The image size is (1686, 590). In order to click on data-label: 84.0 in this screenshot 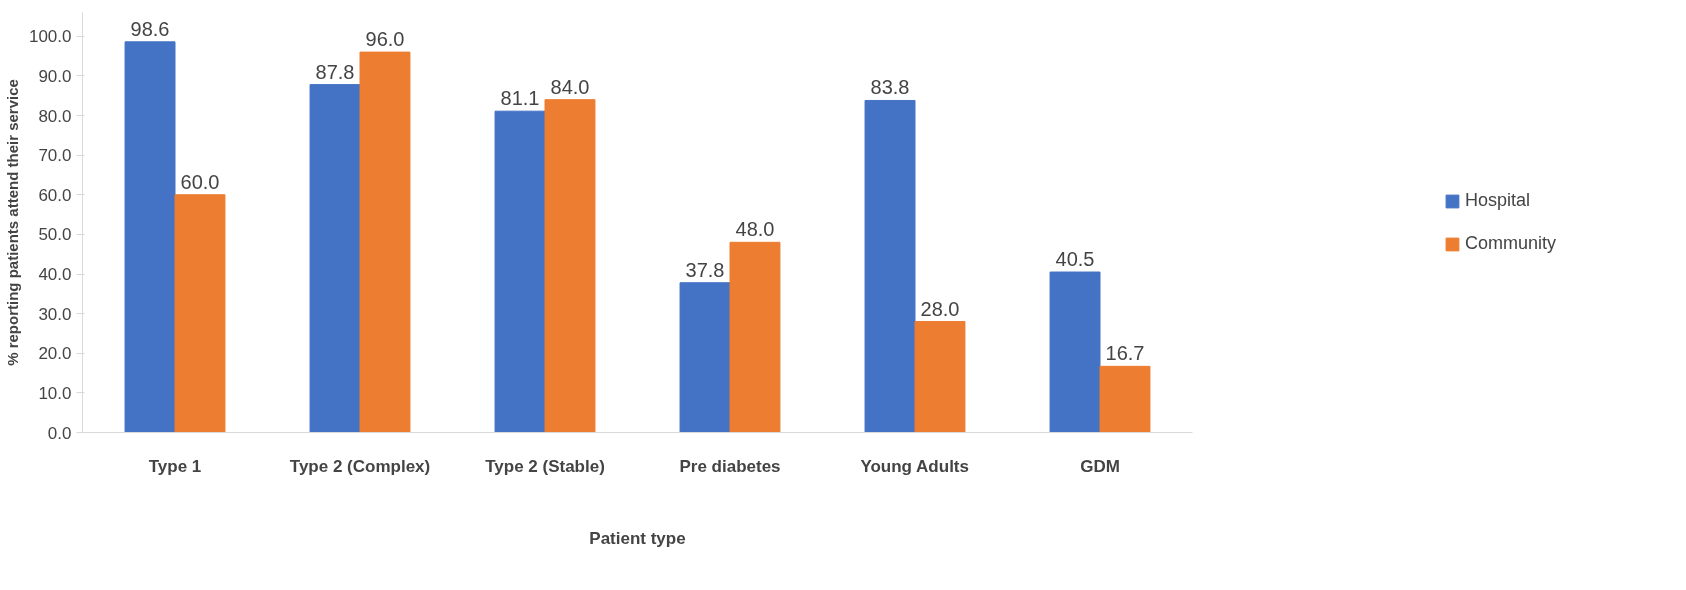, I will do `click(570, 86)`.